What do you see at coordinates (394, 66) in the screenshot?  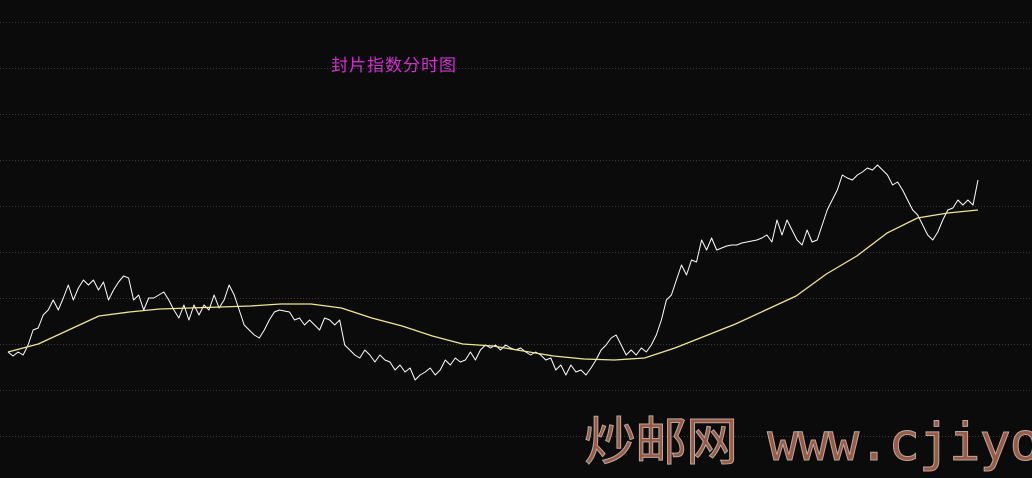 I see `chart-title: 封片指数分时图` at bounding box center [394, 66].